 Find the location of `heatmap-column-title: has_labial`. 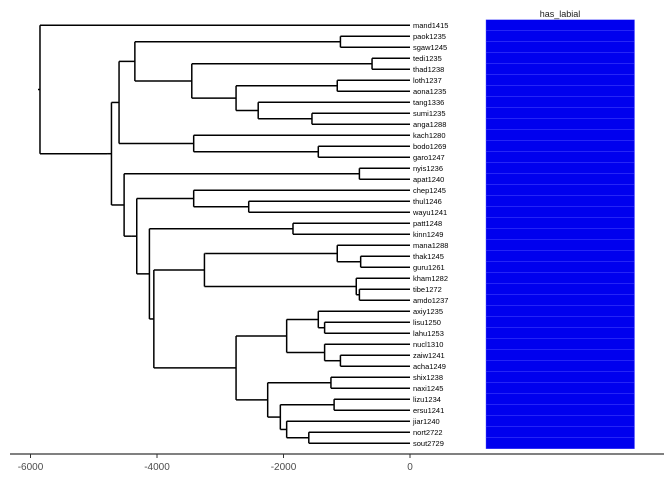

heatmap-column-title: has_labial is located at coordinates (560, 14).